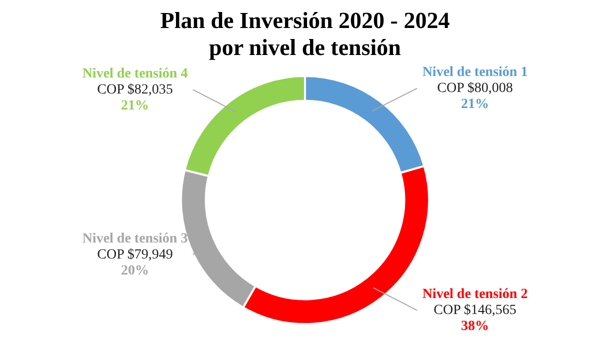  What do you see at coordinates (135, 74) in the screenshot?
I see `slice-label: Nivel de tensión 4` at bounding box center [135, 74].